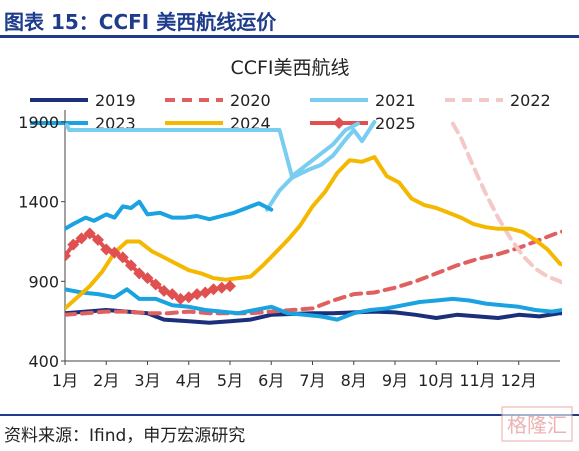  What do you see at coordinates (115, 100) in the screenshot?
I see `legend-label: 2019` at bounding box center [115, 100].